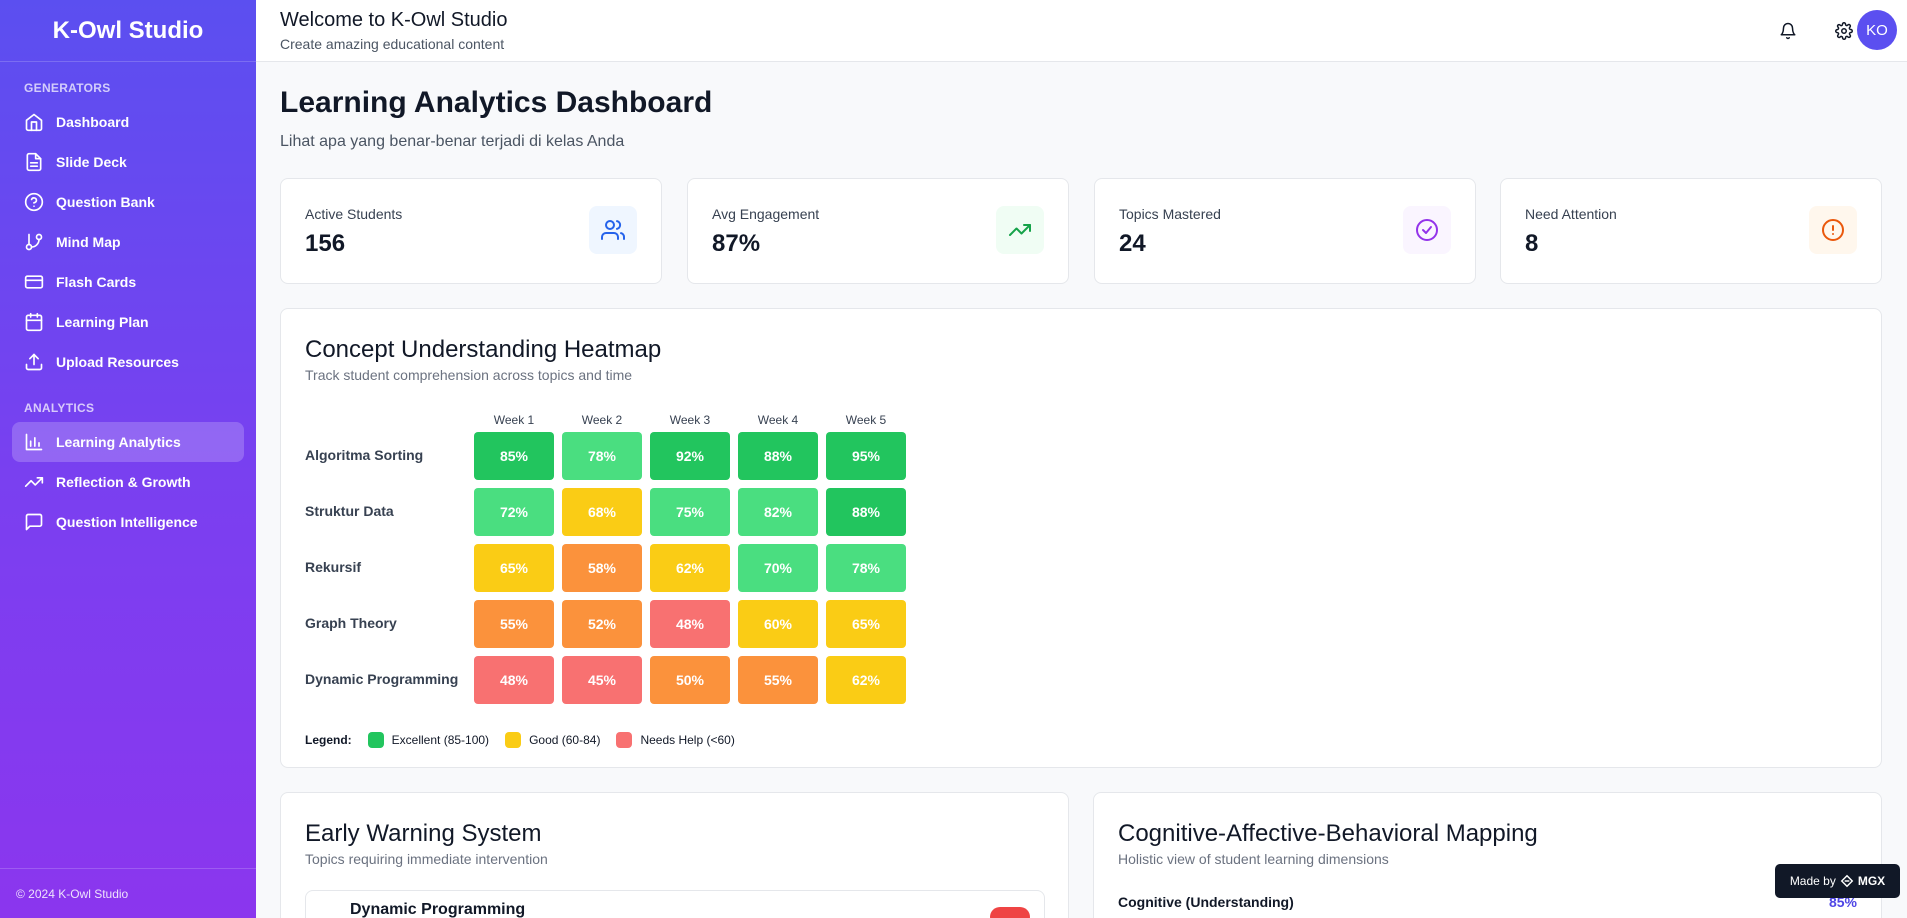  What do you see at coordinates (123, 482) in the screenshot?
I see `sidebar-item-label: Reflection & Growth` at bounding box center [123, 482].